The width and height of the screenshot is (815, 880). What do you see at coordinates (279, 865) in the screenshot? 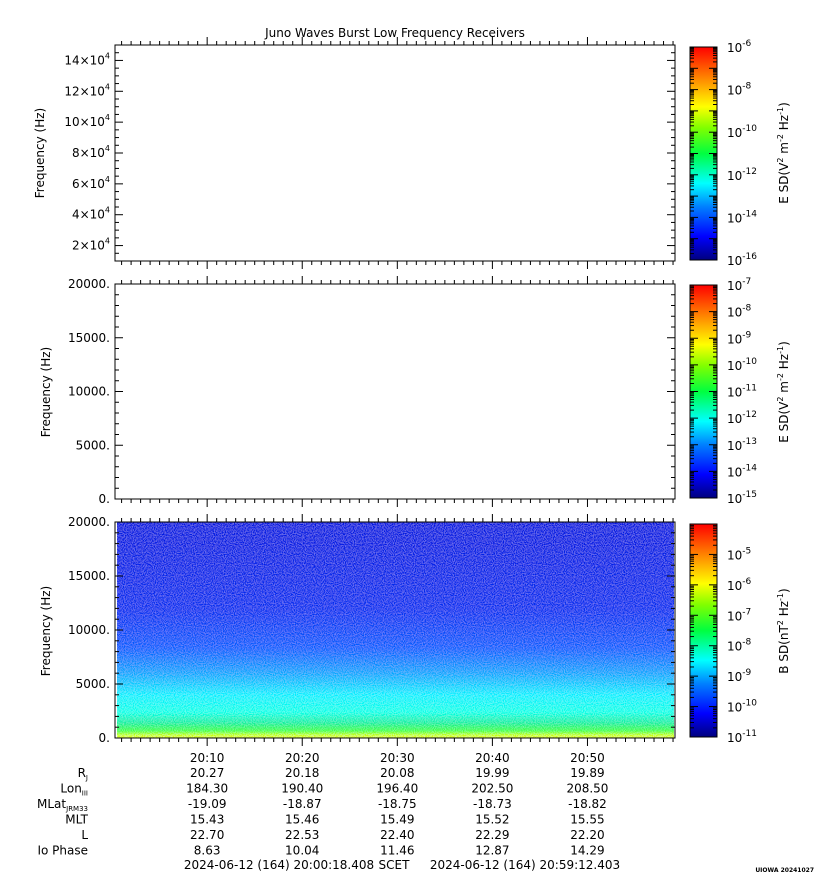
I see `footer-start: 2024-06-12 (164) 20:00:18.408` at bounding box center [279, 865].